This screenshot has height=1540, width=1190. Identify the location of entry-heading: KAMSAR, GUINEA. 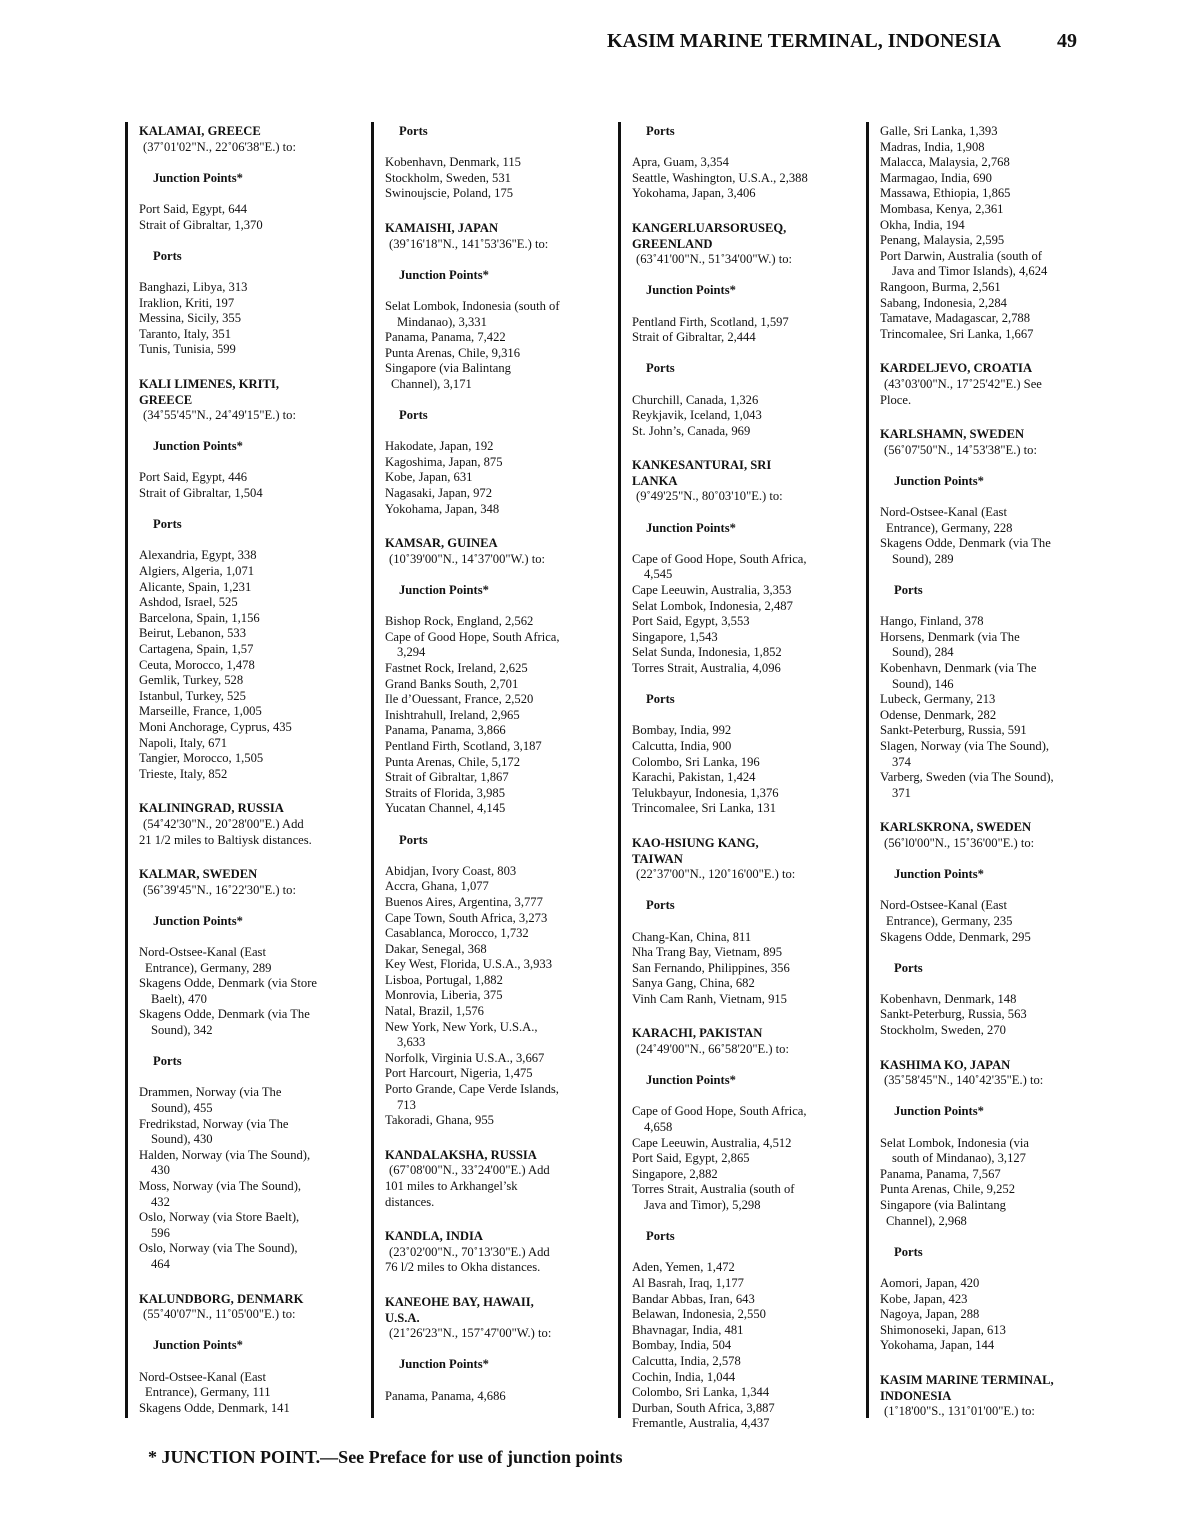
(441, 543).